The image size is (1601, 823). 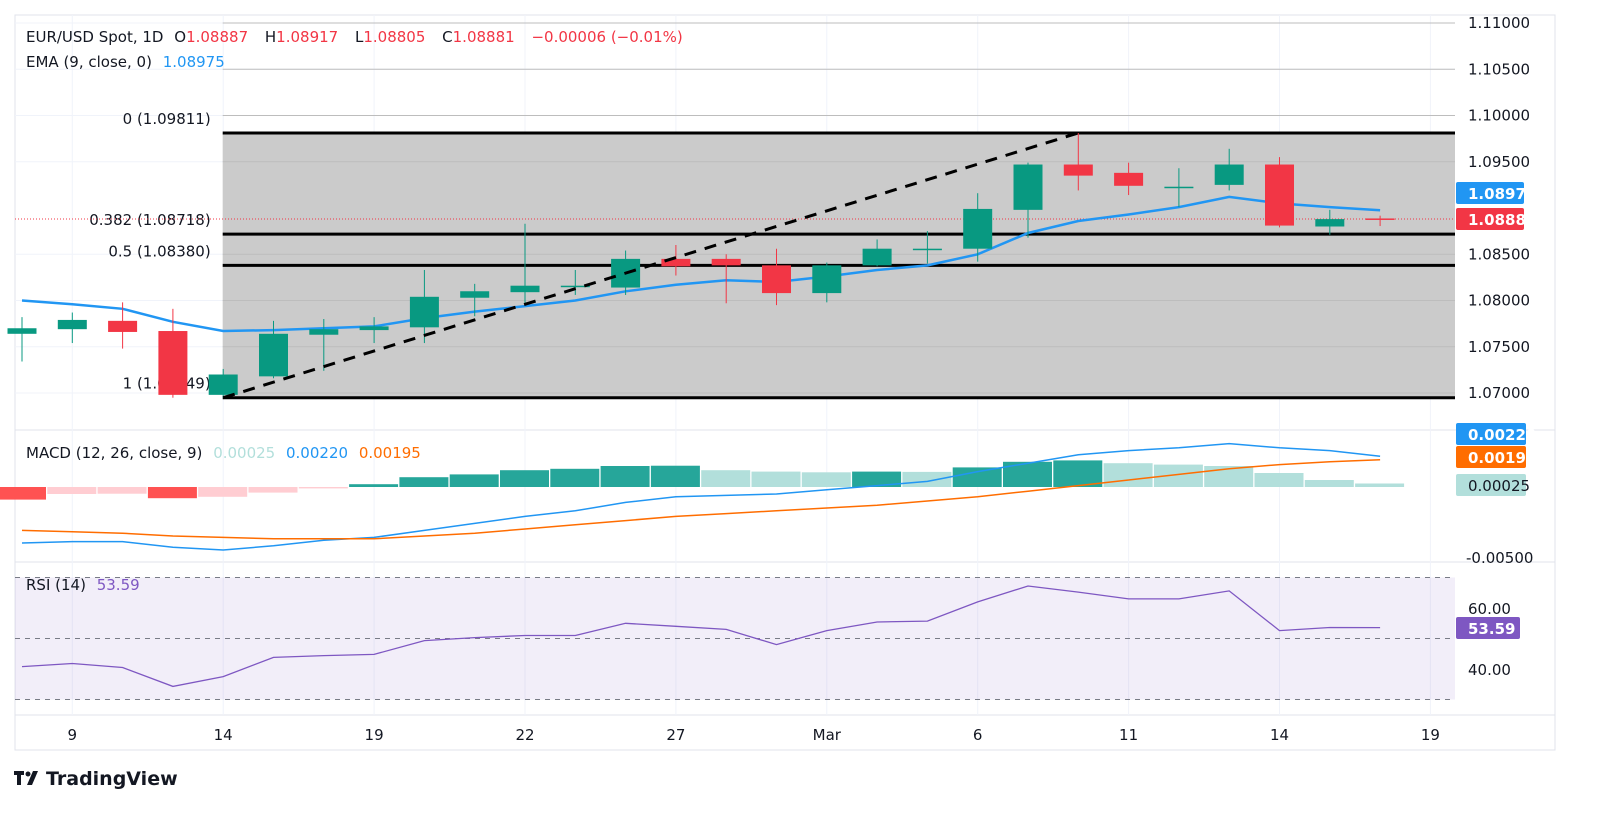 I want to click on rsi-label: RSI (14), so click(x=56, y=585).